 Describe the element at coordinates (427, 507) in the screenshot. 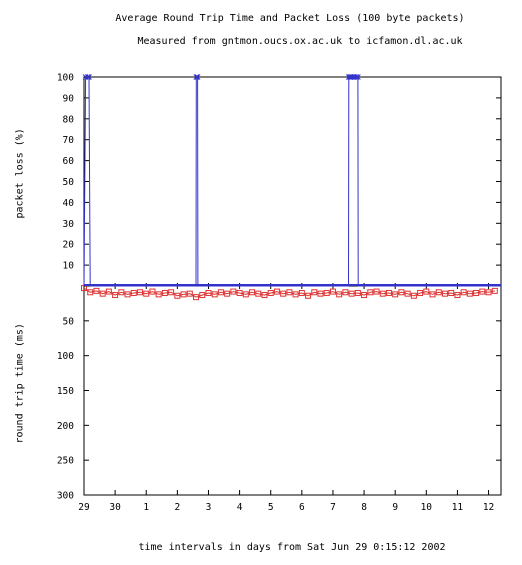

I see `x-tick-label: 10` at that location.